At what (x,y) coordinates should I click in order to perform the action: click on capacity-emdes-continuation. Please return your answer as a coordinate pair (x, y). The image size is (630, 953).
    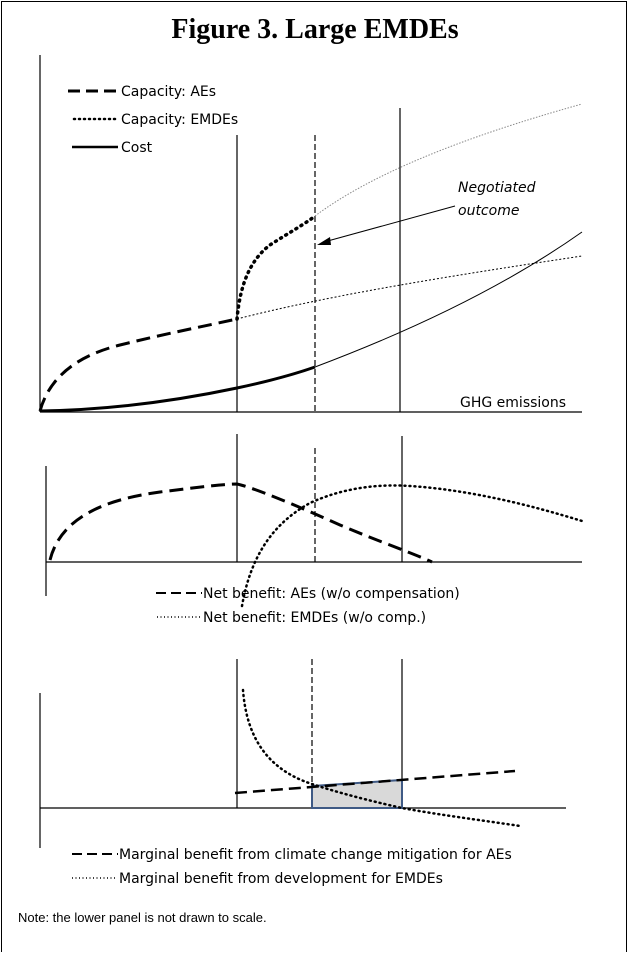
    Looking at the image, I should click on (448, 160).